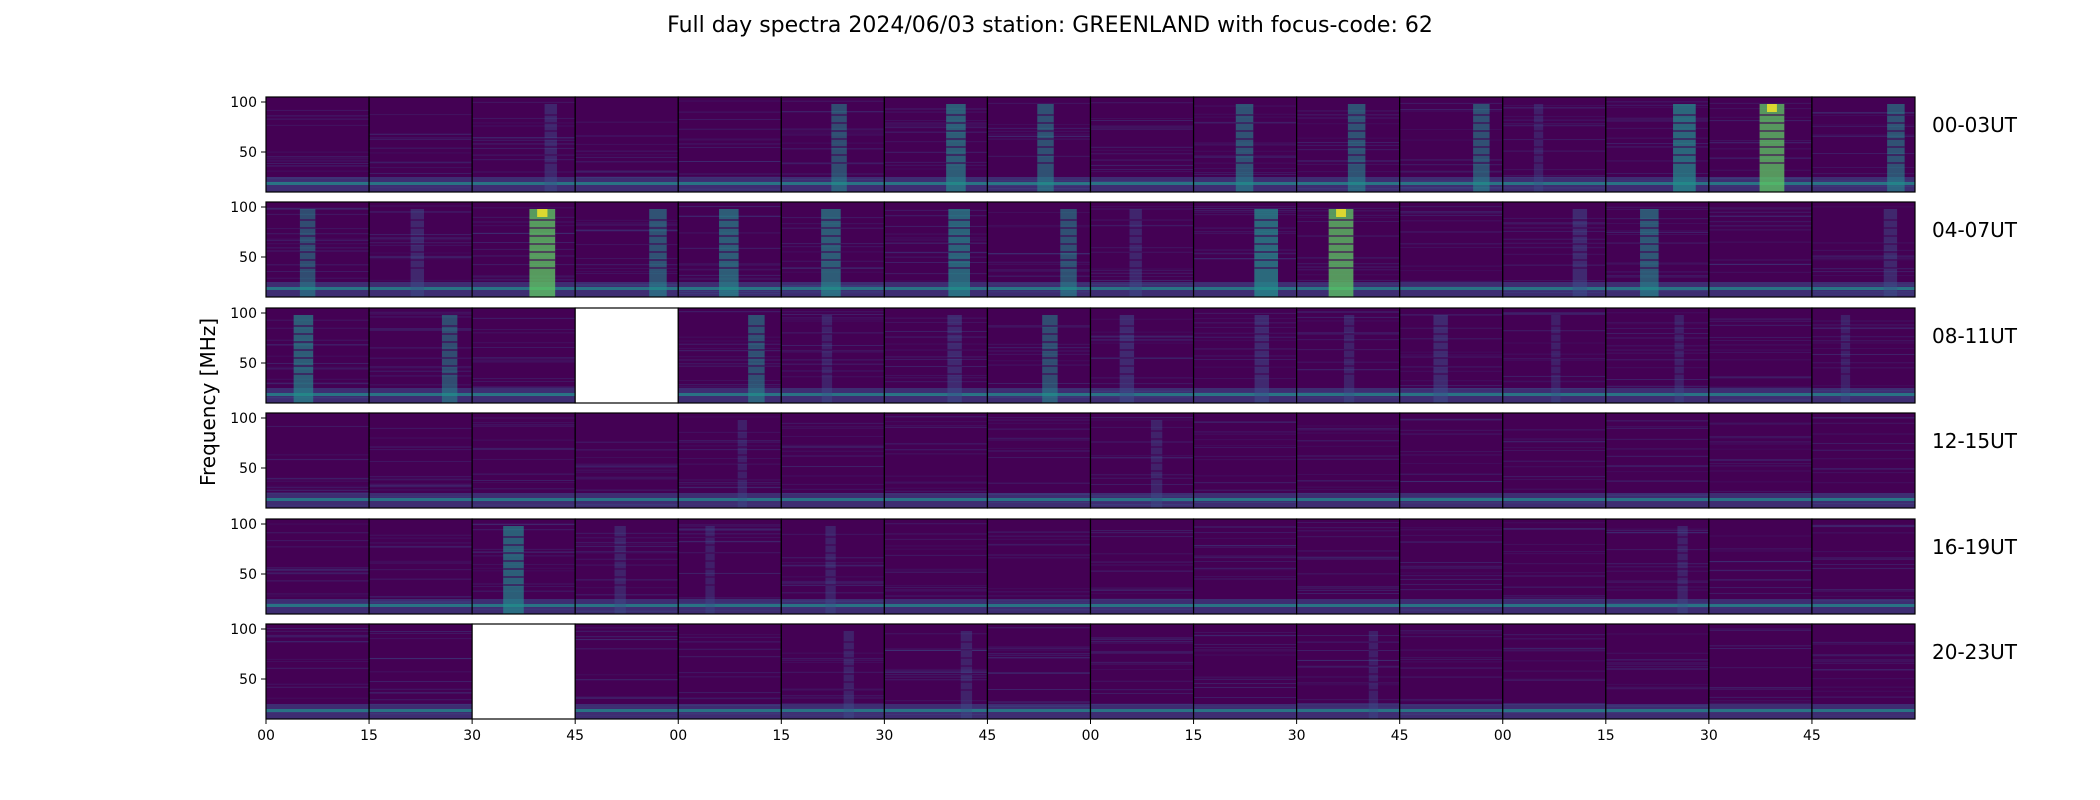  I want to click on missing-panel, so click(626, 355).